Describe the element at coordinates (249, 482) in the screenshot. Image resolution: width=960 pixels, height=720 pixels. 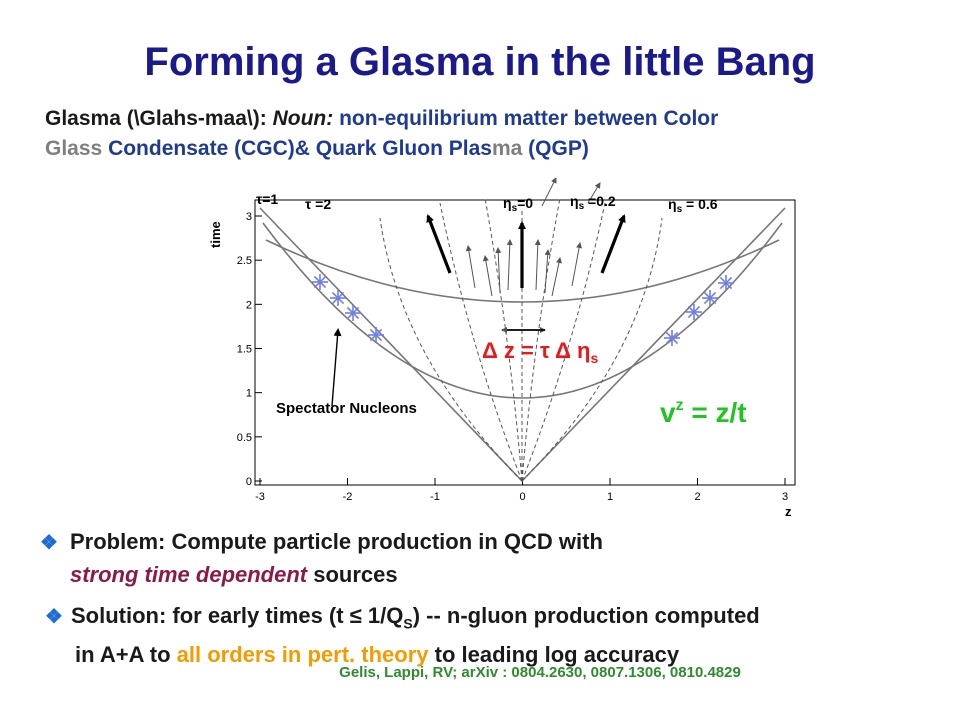
I see `y-tick-label: 0` at that location.